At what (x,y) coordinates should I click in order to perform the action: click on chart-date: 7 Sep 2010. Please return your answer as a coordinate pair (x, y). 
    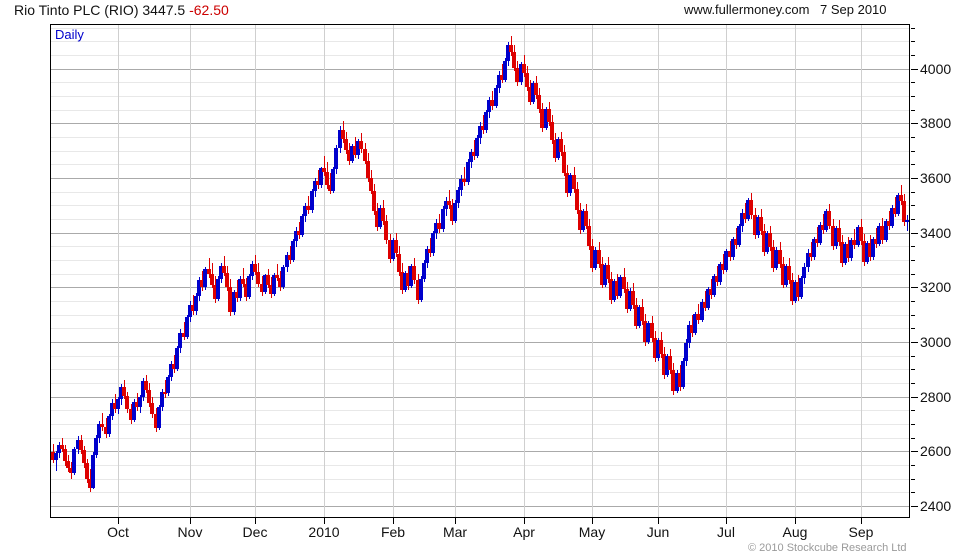
    Looking at the image, I should click on (853, 9).